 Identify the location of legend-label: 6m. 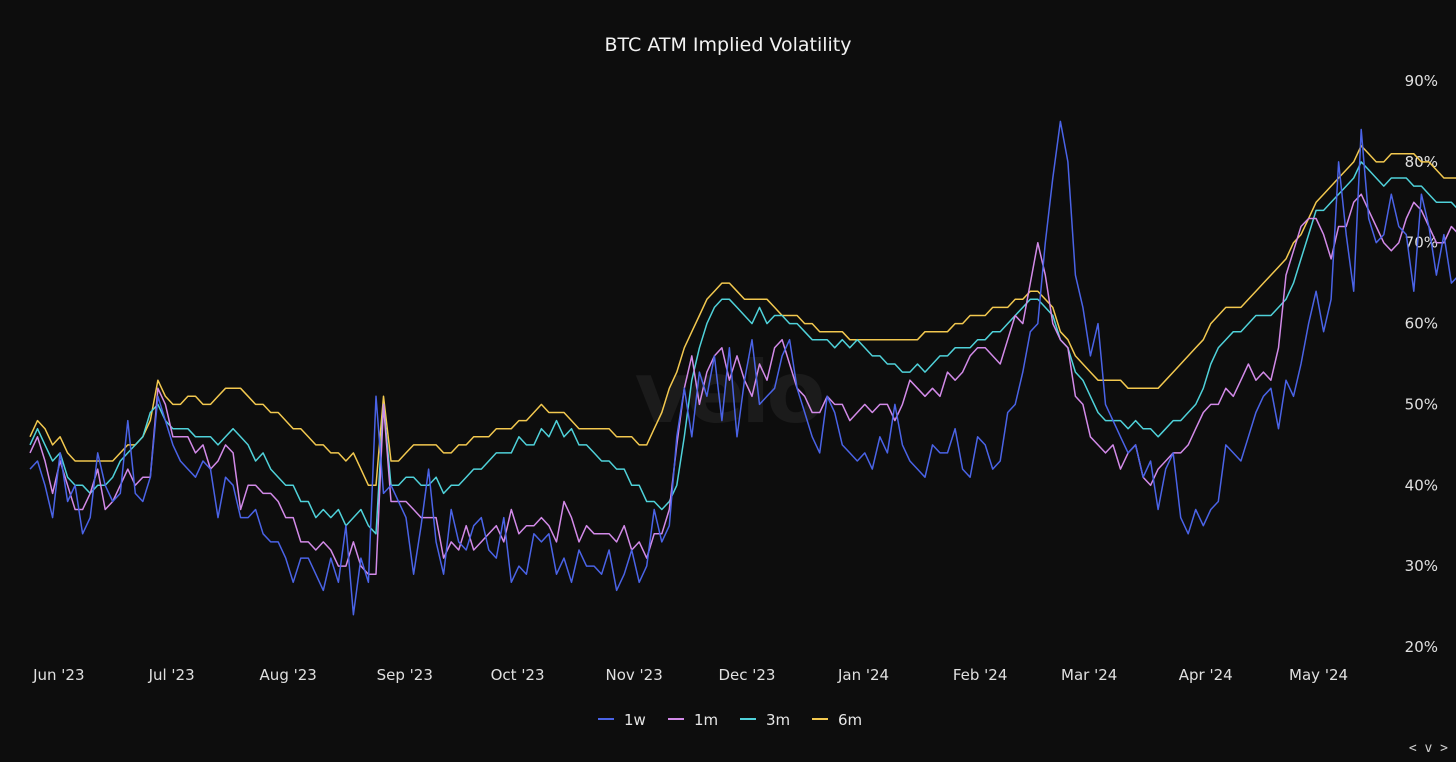
(850, 720).